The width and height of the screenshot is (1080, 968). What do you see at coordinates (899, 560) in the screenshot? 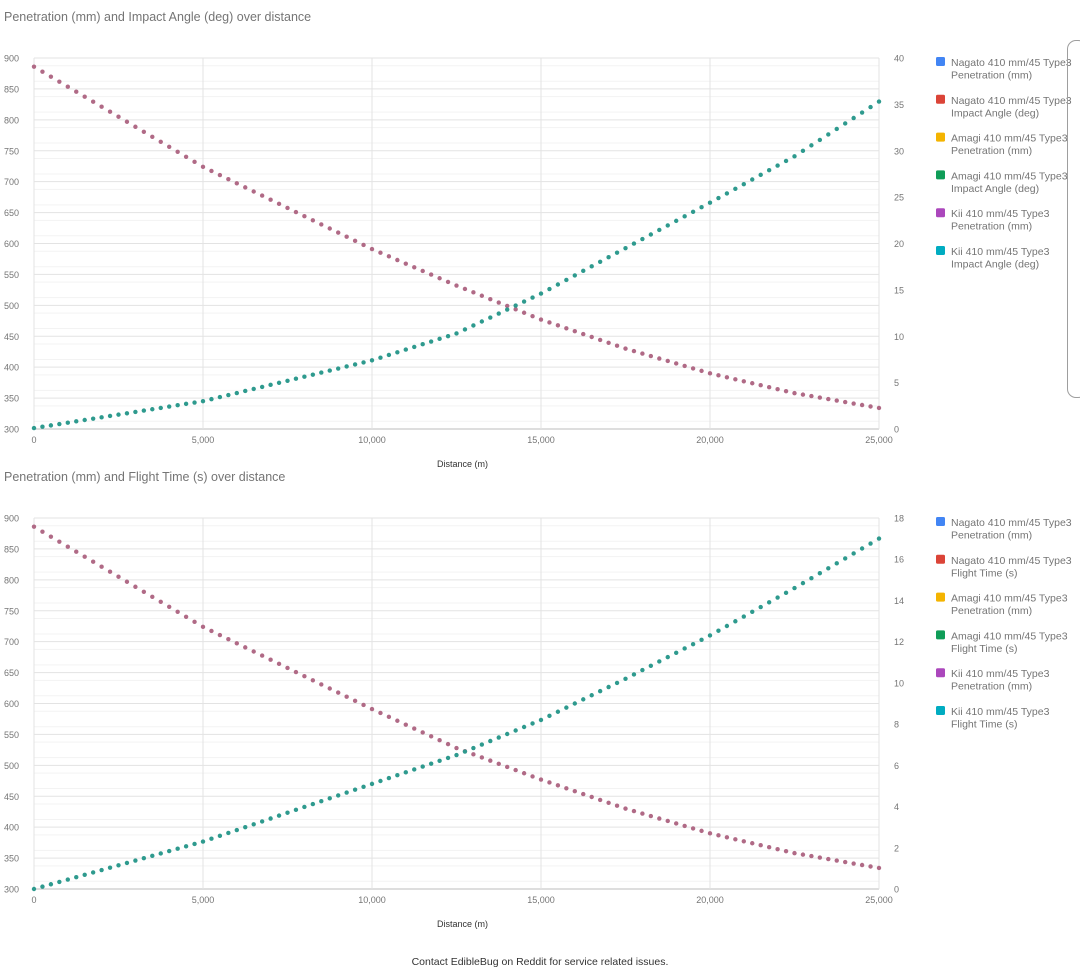
I see `y-right-tick-label: 16` at bounding box center [899, 560].